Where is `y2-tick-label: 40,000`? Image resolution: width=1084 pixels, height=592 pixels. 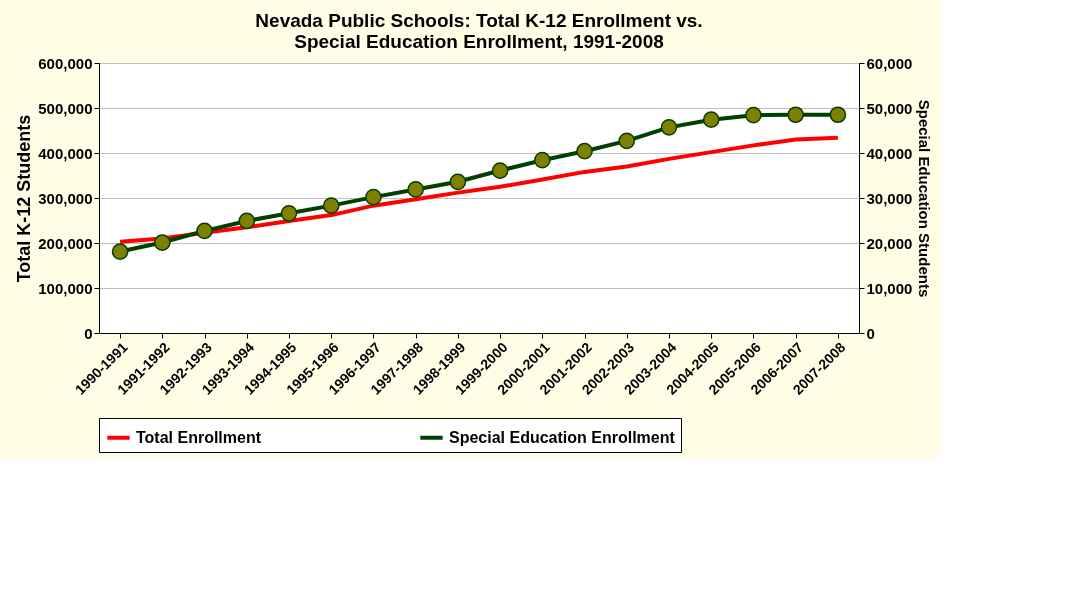
y2-tick-label: 40,000 is located at coordinates (889, 153).